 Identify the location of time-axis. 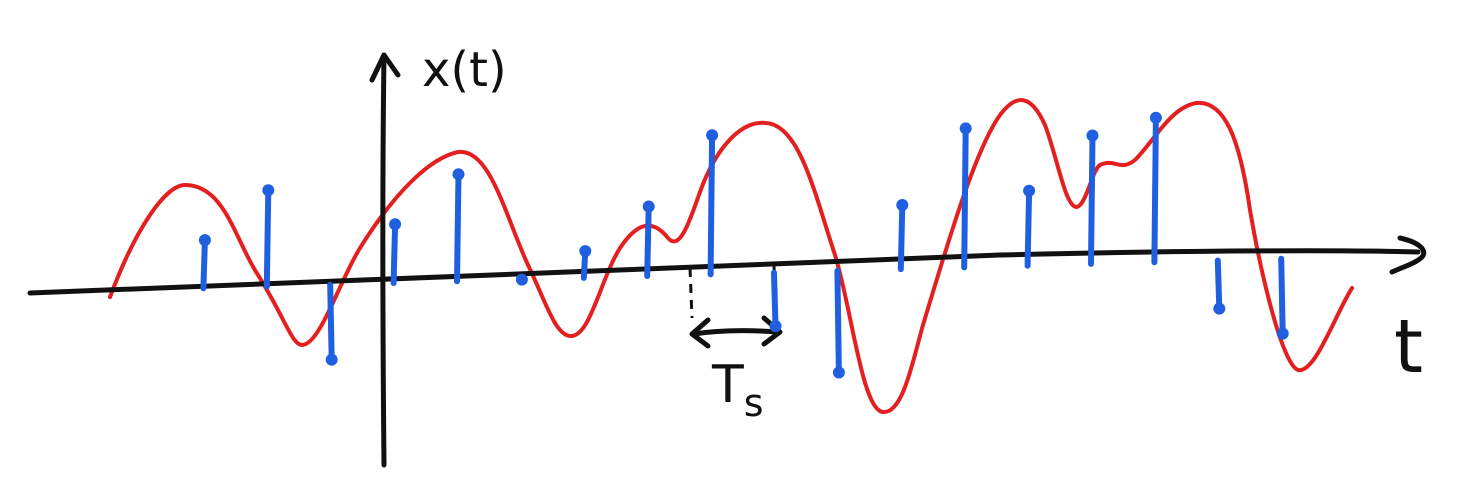
(724, 272).